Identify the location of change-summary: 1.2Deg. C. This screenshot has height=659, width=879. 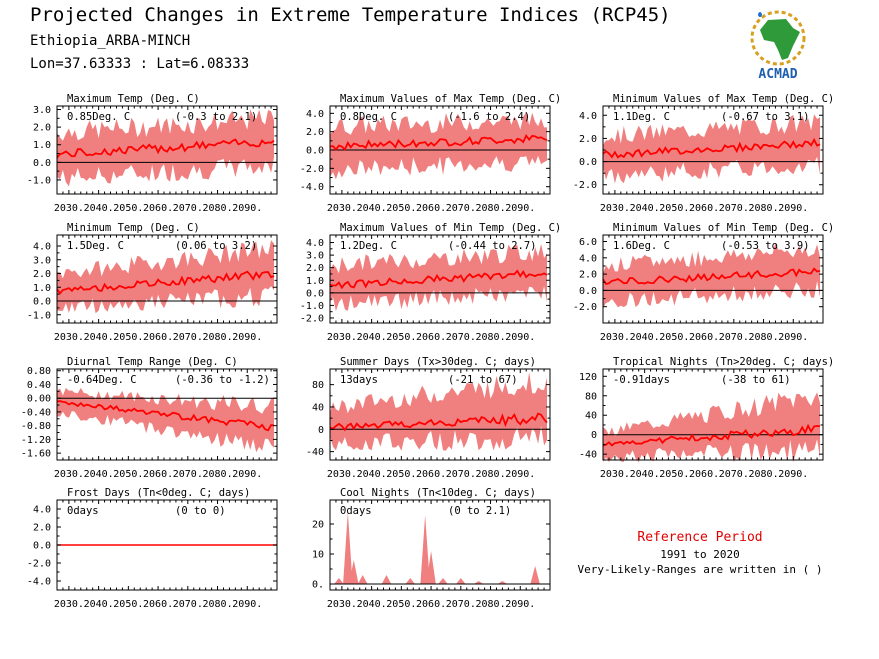
(368, 246).